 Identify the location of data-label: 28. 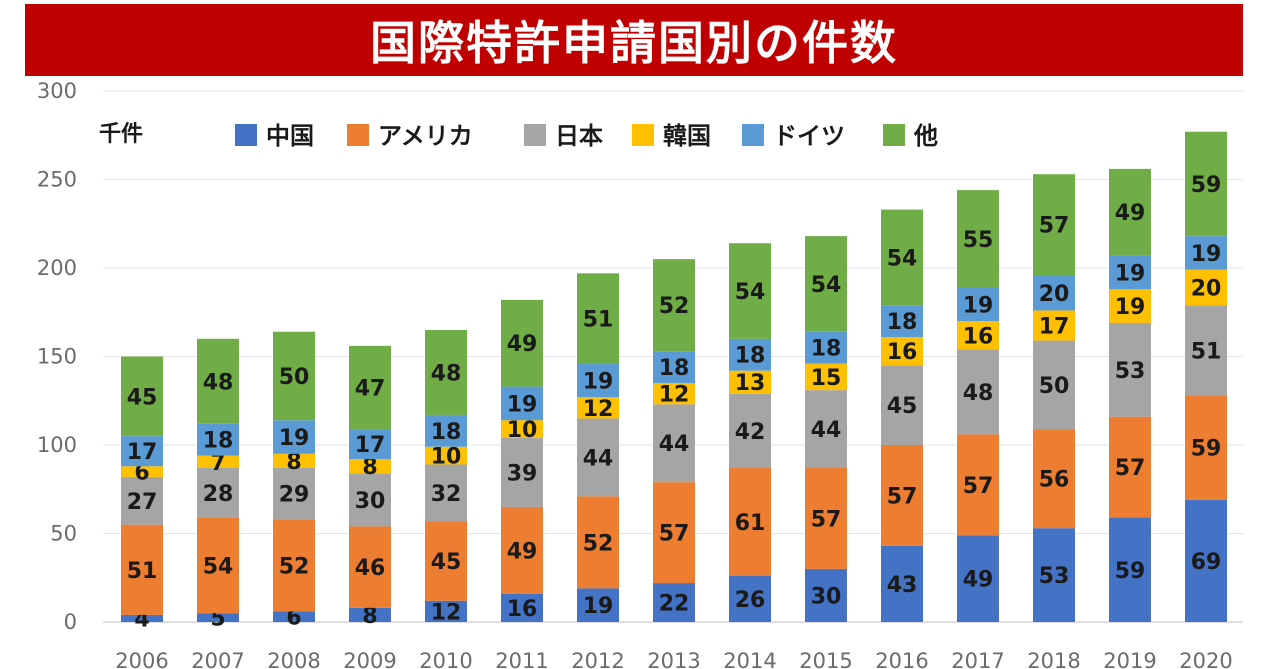
(218, 494).